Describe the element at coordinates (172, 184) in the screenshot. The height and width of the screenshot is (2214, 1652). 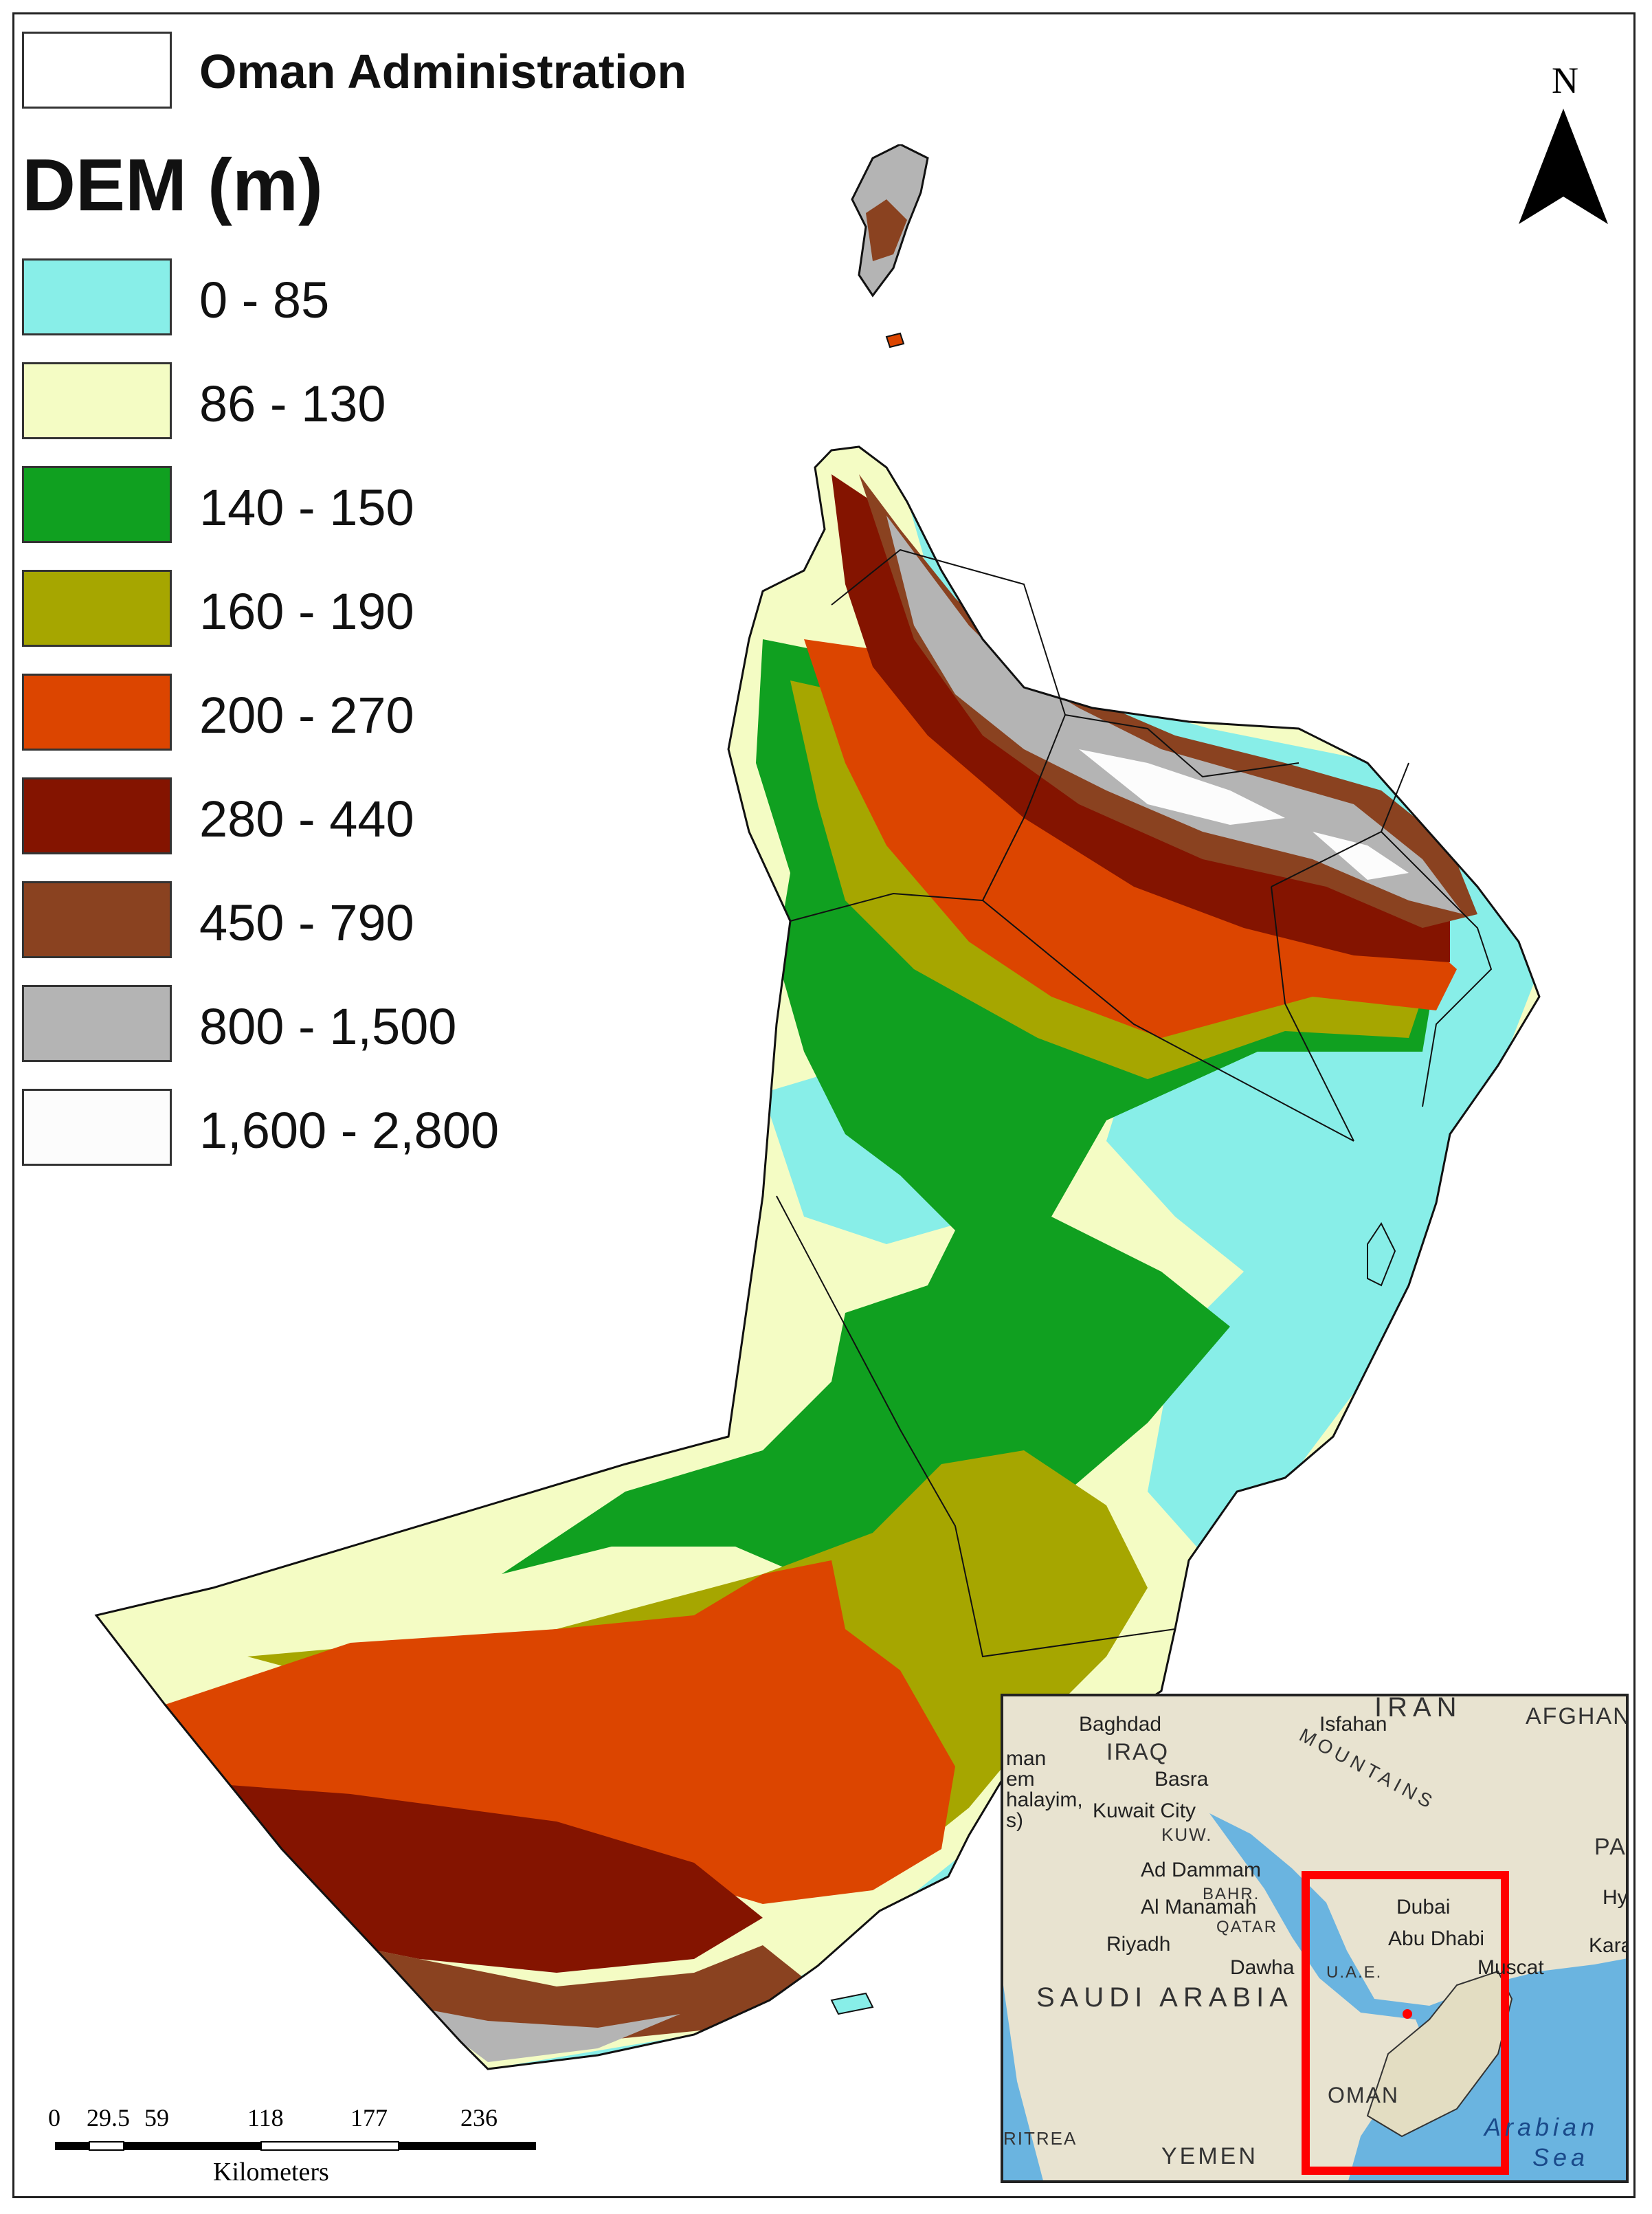
I see `dem-title: DEM (m)` at that location.